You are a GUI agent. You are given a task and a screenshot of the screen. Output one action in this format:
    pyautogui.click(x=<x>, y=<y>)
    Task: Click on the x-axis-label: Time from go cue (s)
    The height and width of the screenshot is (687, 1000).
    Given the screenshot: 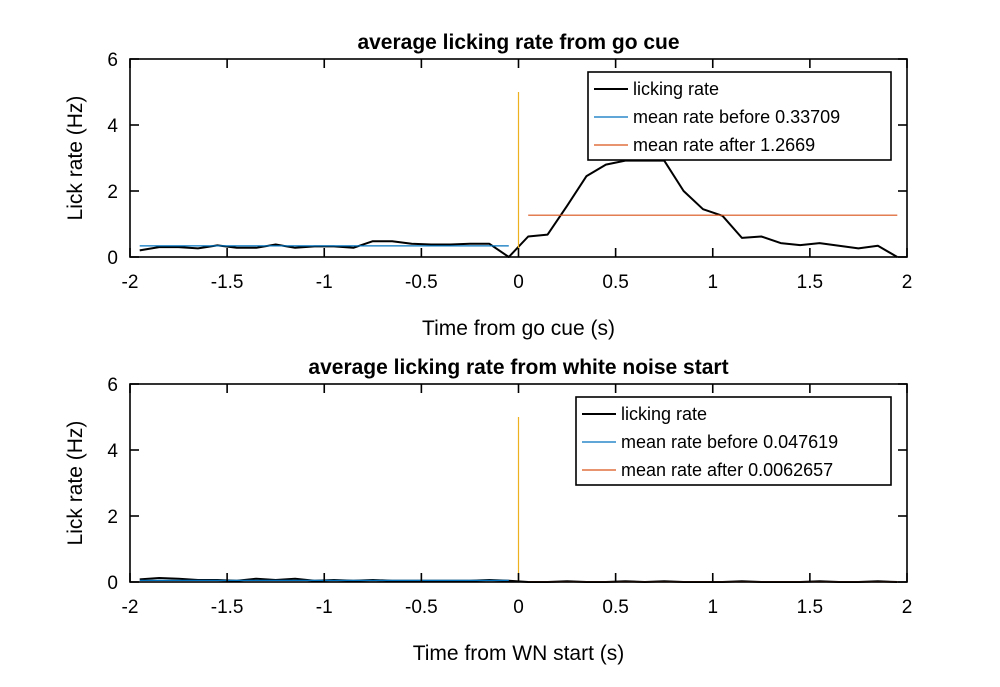 What is the action you would take?
    pyautogui.click(x=518, y=328)
    